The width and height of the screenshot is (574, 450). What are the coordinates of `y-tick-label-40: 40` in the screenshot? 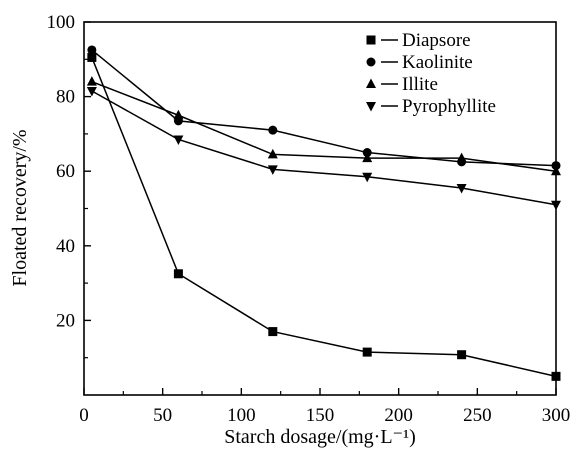 It's located at (65, 246).